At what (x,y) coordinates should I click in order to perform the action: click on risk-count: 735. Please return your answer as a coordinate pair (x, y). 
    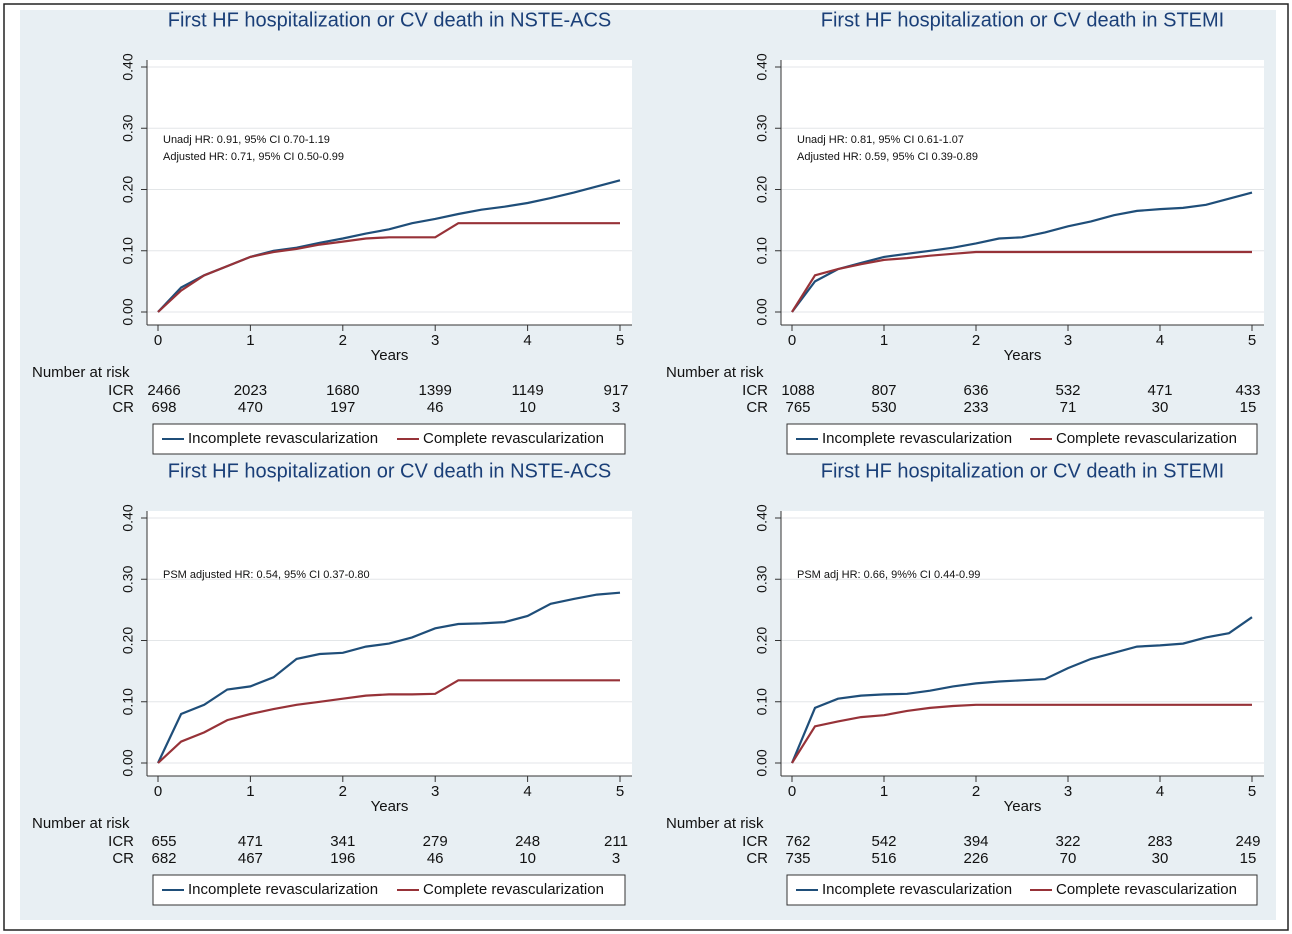
    Looking at the image, I should click on (797, 858).